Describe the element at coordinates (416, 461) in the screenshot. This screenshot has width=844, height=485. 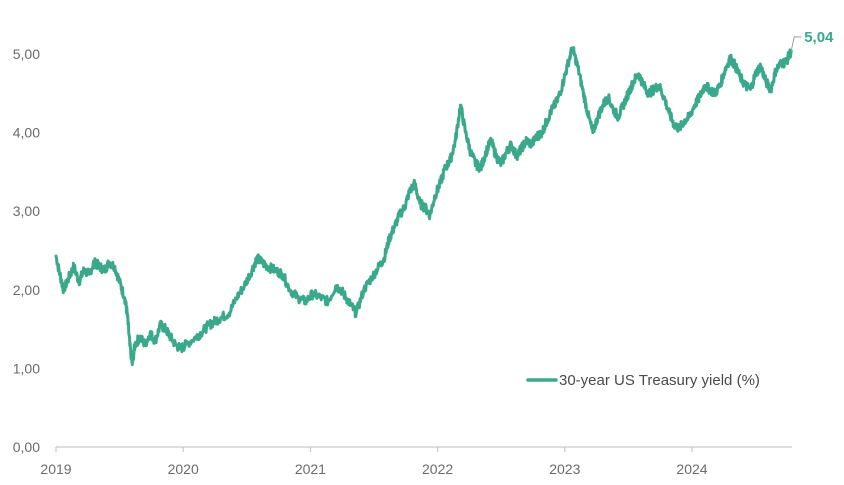
I see `x-axis: 2019 2020 2021 2022 2023 2024` at that location.